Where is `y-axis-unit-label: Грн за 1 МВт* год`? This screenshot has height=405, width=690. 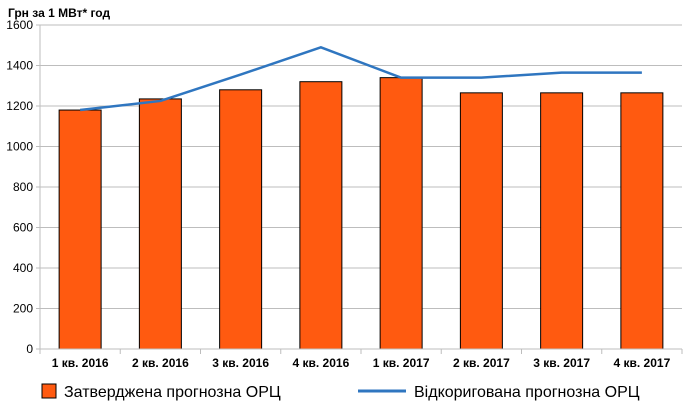
y-axis-unit-label: Грн за 1 МВт* год is located at coordinates (59, 13).